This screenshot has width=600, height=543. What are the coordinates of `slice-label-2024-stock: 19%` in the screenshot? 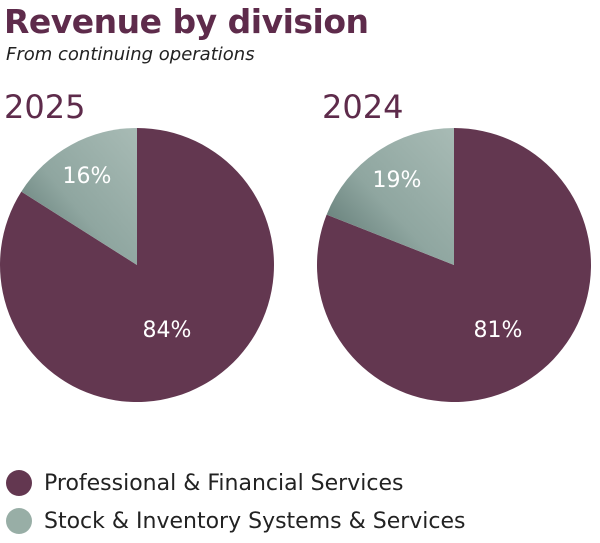 It's located at (397, 180).